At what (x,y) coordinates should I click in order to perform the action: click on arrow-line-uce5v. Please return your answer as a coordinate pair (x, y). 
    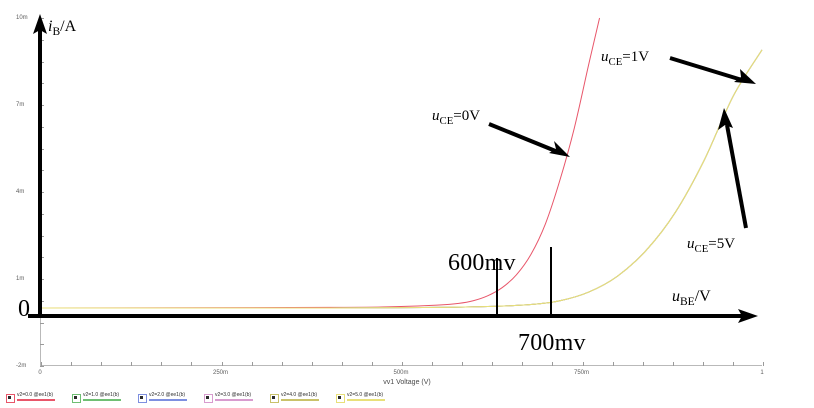
    Looking at the image, I should click on (736, 176).